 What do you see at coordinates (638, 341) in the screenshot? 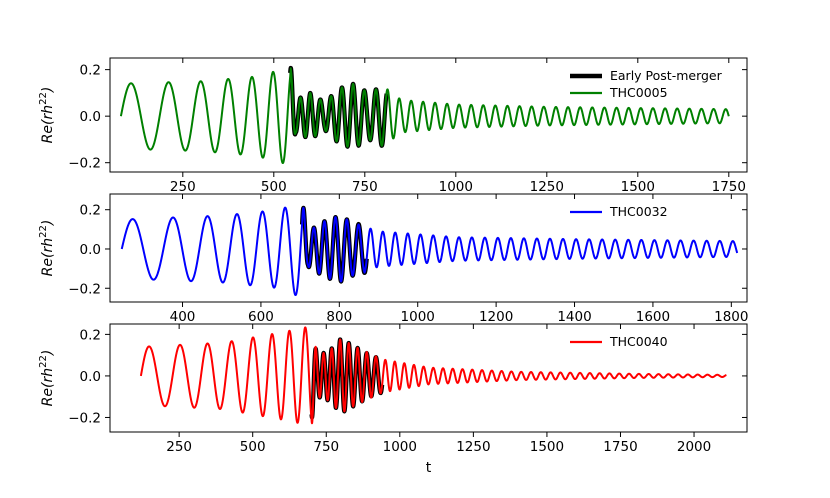
I see `legend-label: THC0040` at bounding box center [638, 341].